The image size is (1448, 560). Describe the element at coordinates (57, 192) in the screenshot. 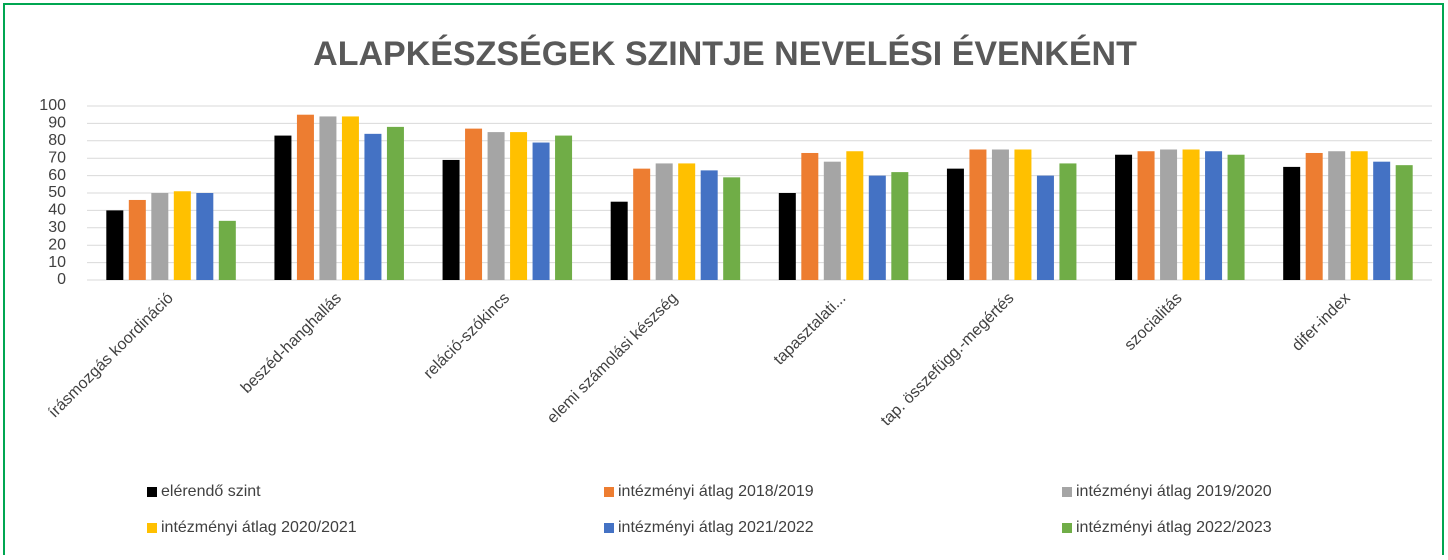

I see `y-tick-label: 50` at that location.